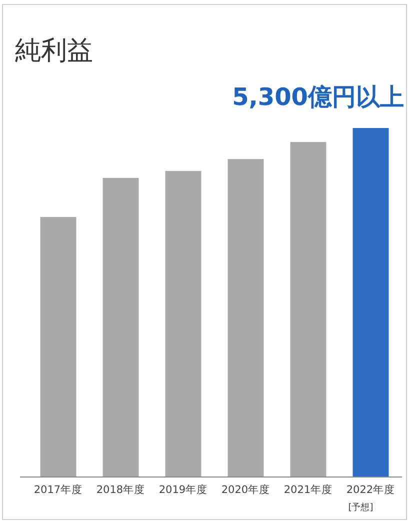  Describe the element at coordinates (245, 489) in the screenshot. I see `x-tick-label: 2020年度` at that location.